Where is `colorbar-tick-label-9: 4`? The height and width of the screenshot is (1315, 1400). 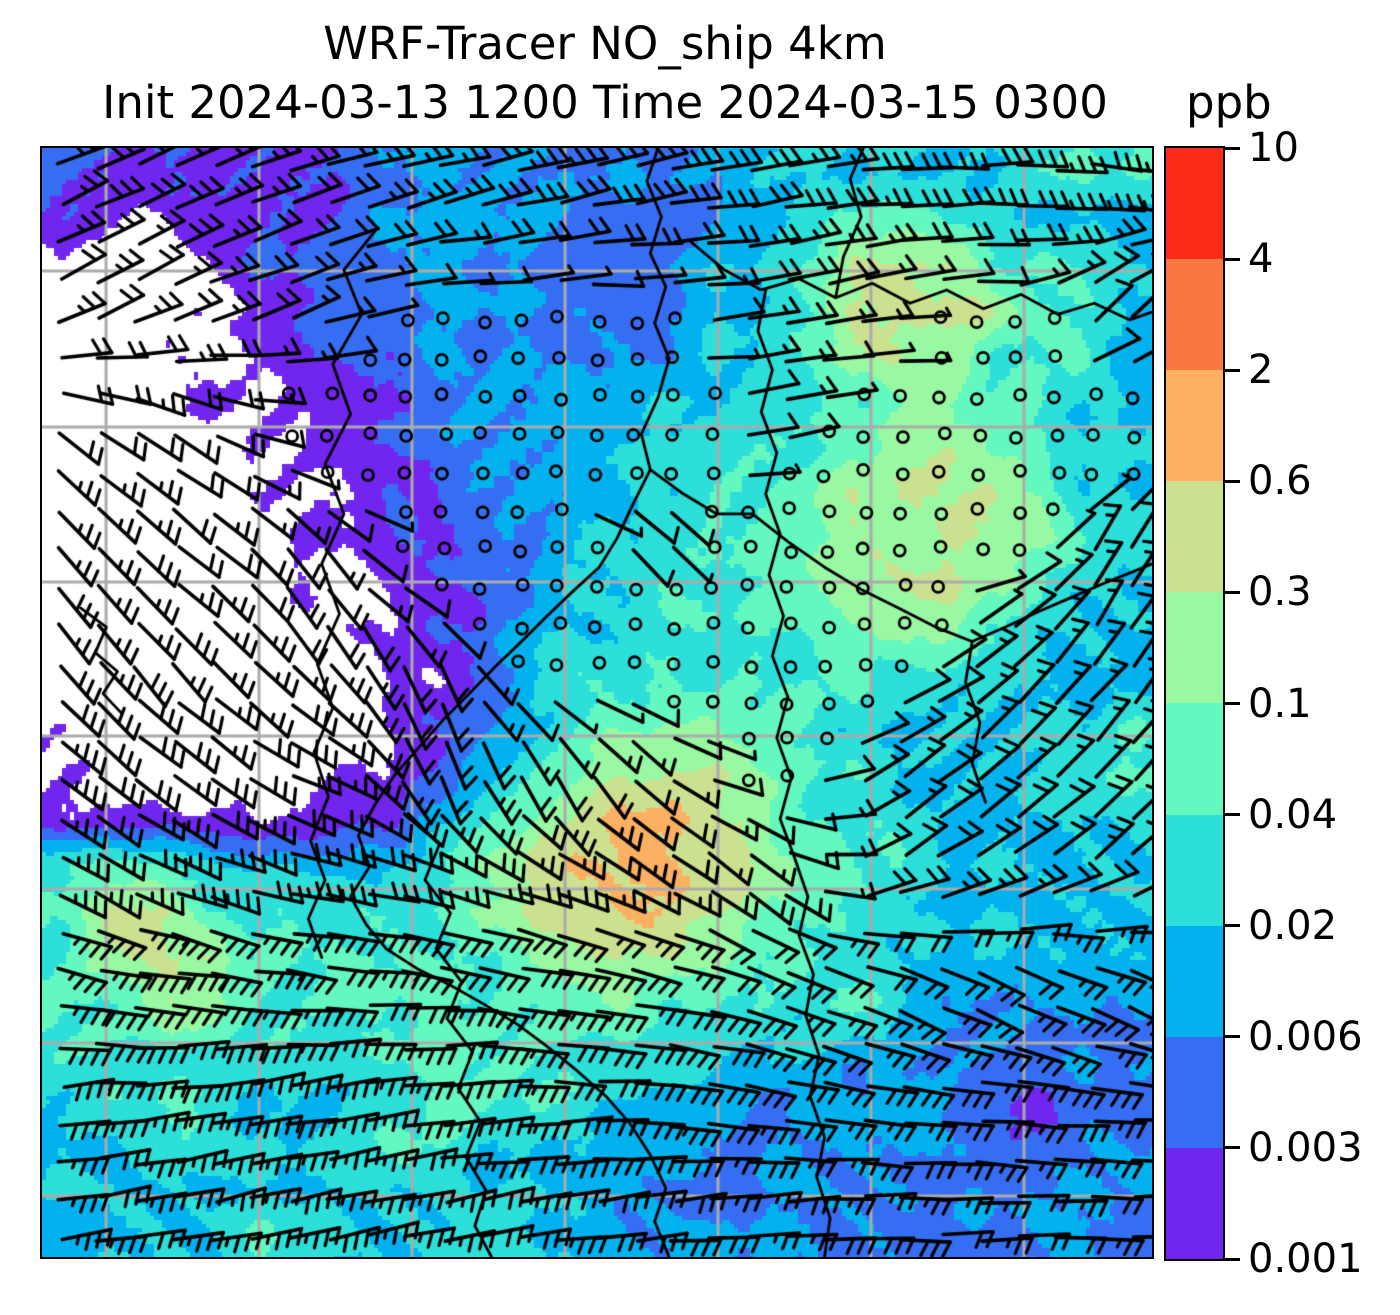 colorbar-tick-label-9: 4 is located at coordinates (1261, 259).